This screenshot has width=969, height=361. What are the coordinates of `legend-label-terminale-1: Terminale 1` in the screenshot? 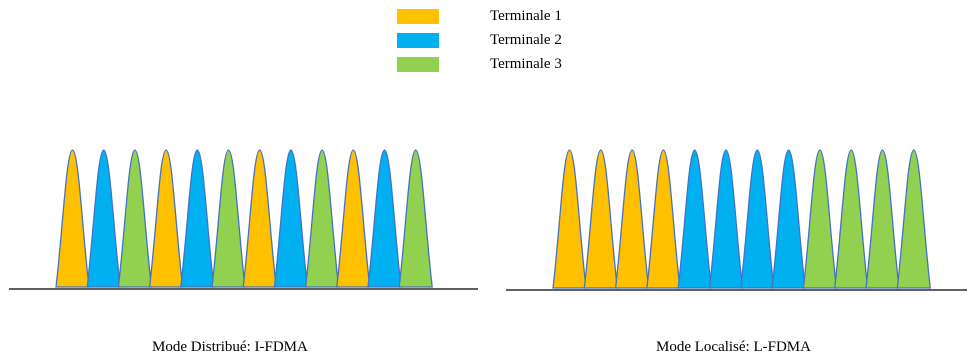 It's located at (526, 16).